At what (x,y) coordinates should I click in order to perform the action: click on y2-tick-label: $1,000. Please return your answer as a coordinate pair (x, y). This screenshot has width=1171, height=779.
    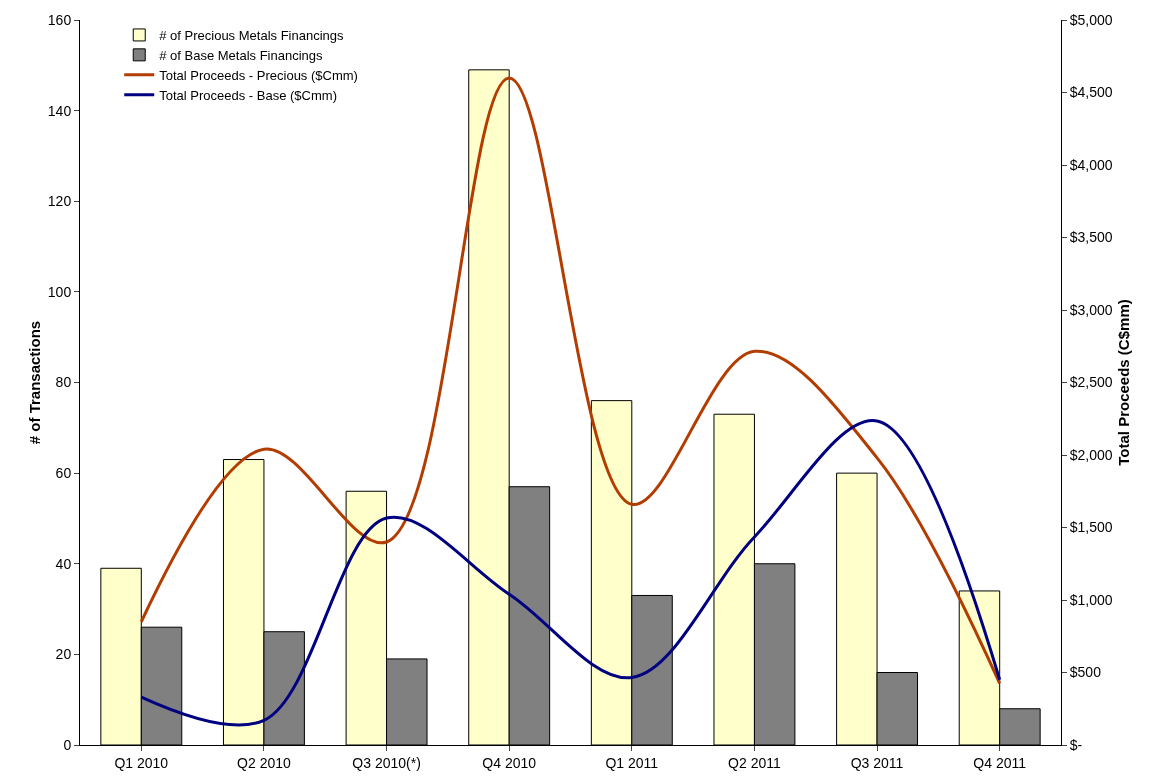
    Looking at the image, I should click on (1091, 599).